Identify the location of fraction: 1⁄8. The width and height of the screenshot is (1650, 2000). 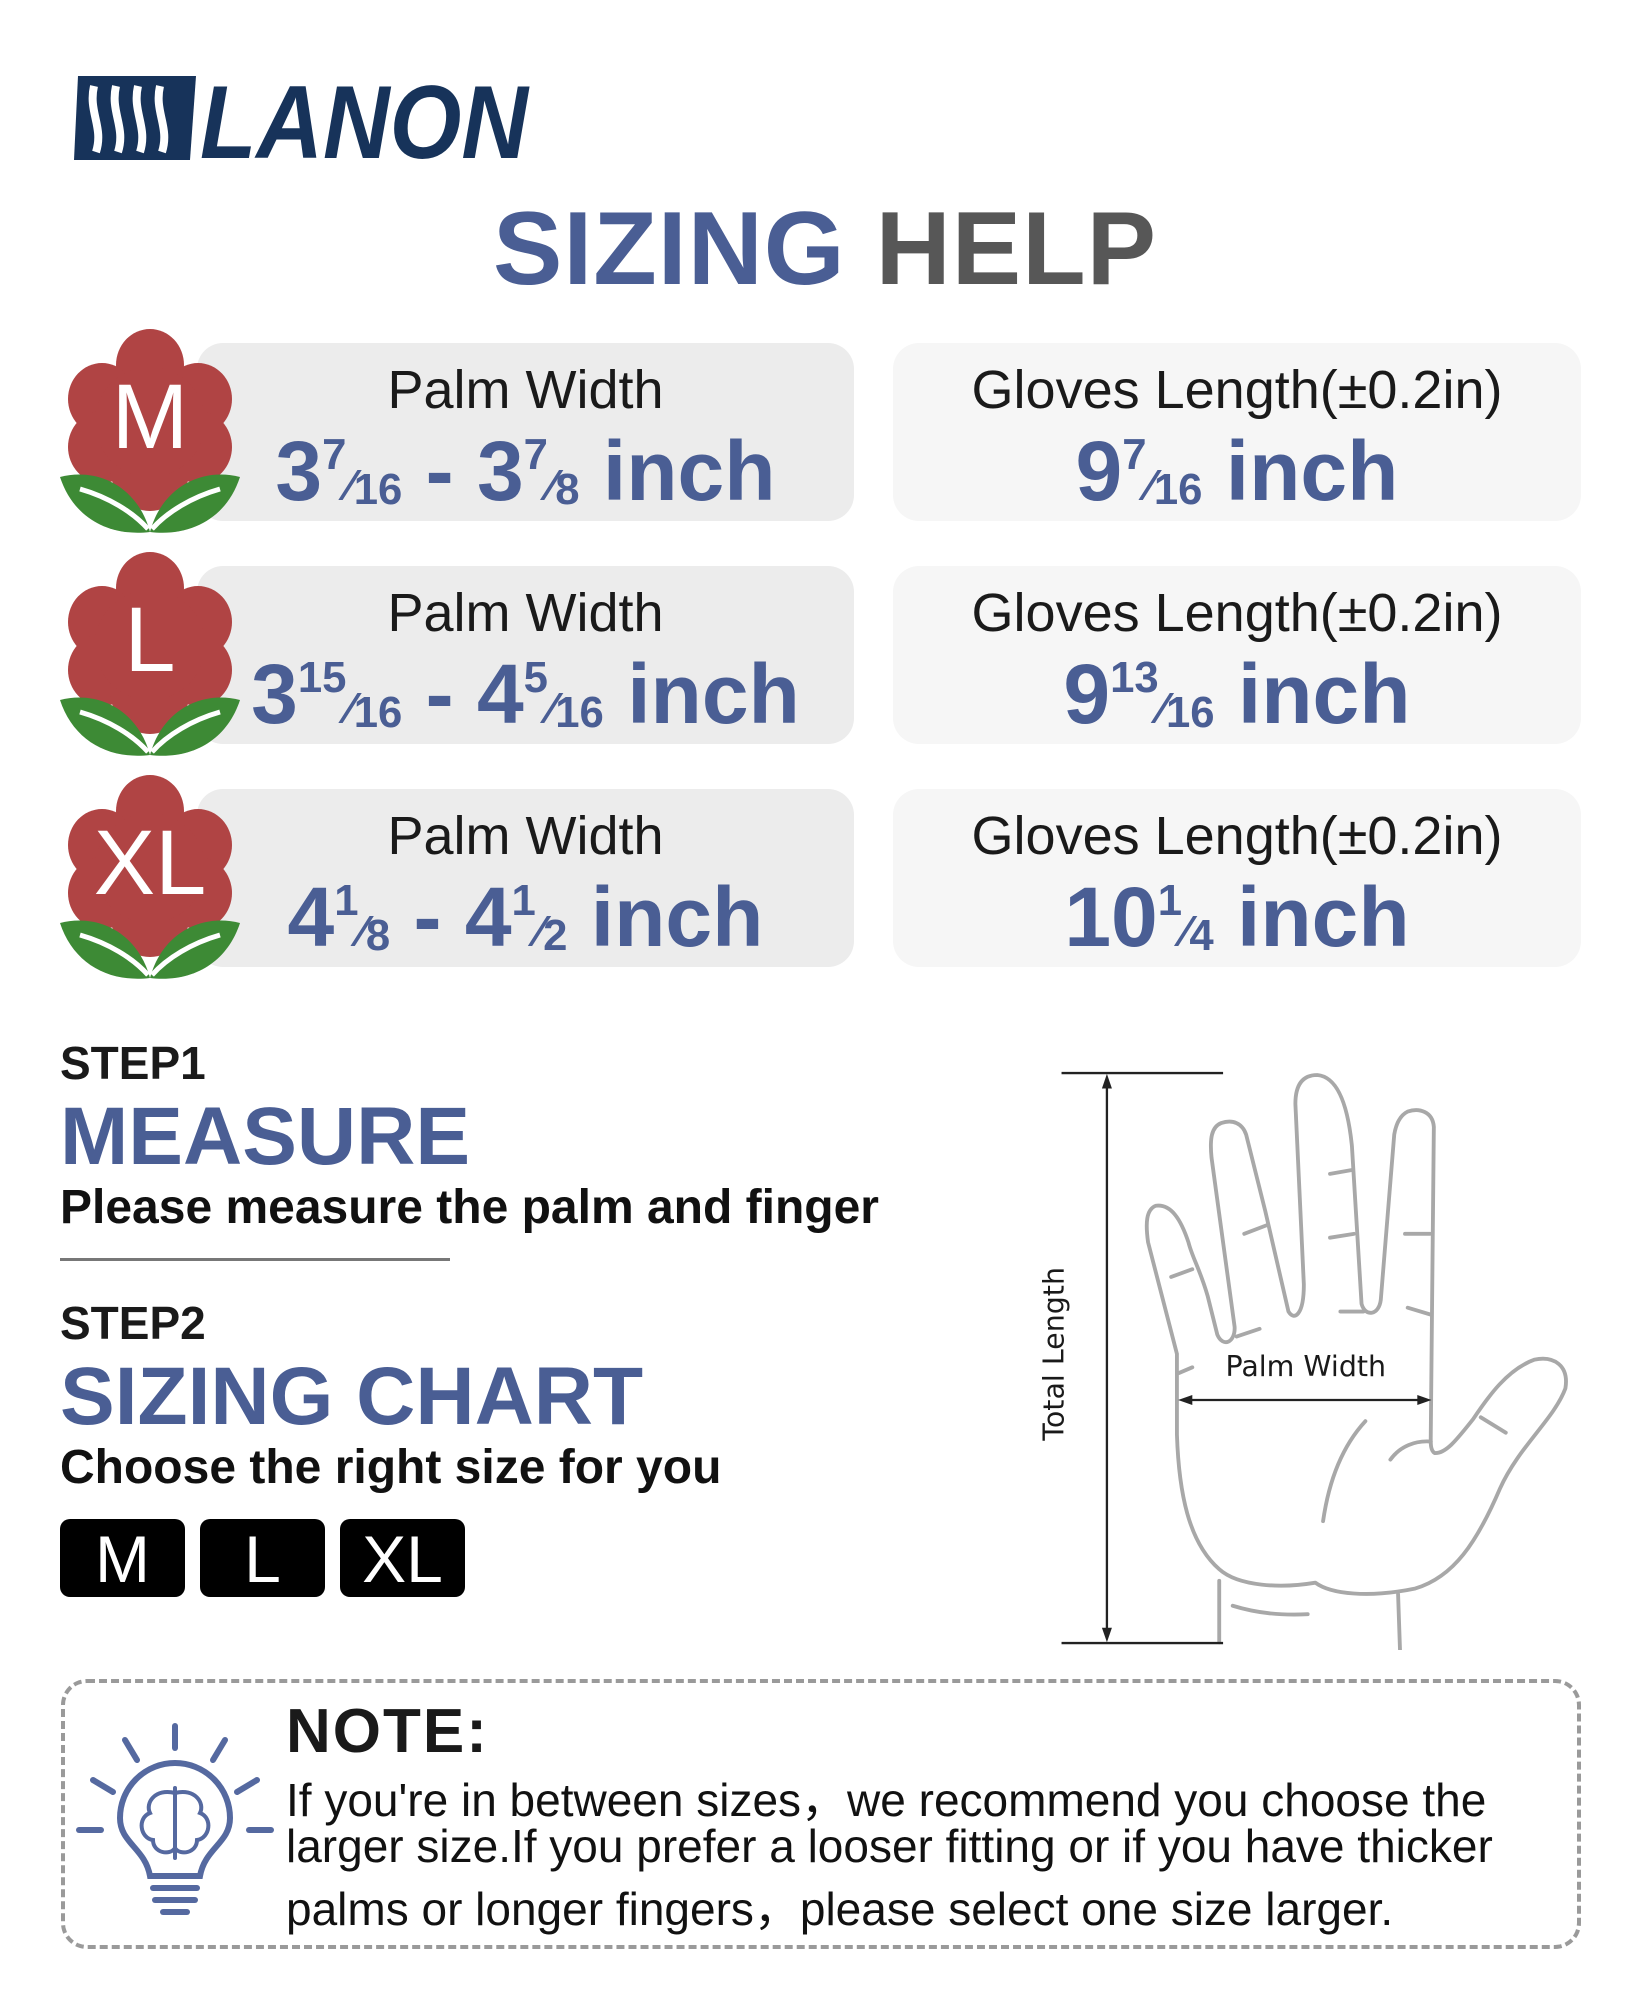
(362, 918).